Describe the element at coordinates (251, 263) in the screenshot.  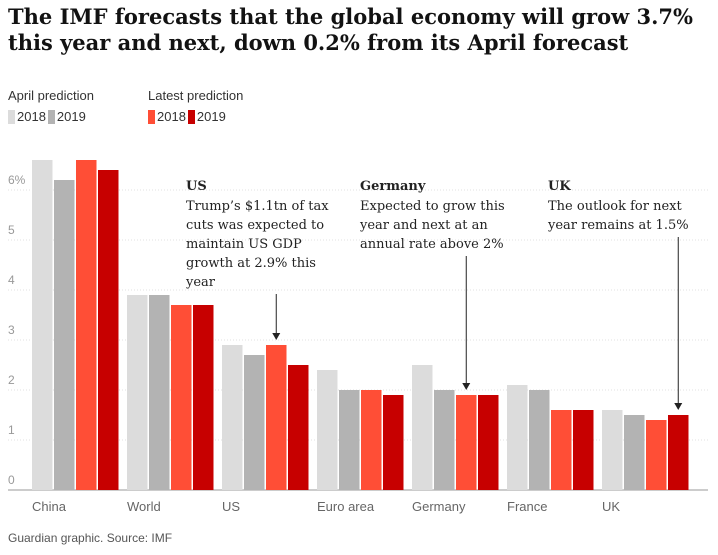
I see `annotation-us-text: growth at 2.9% this` at that location.